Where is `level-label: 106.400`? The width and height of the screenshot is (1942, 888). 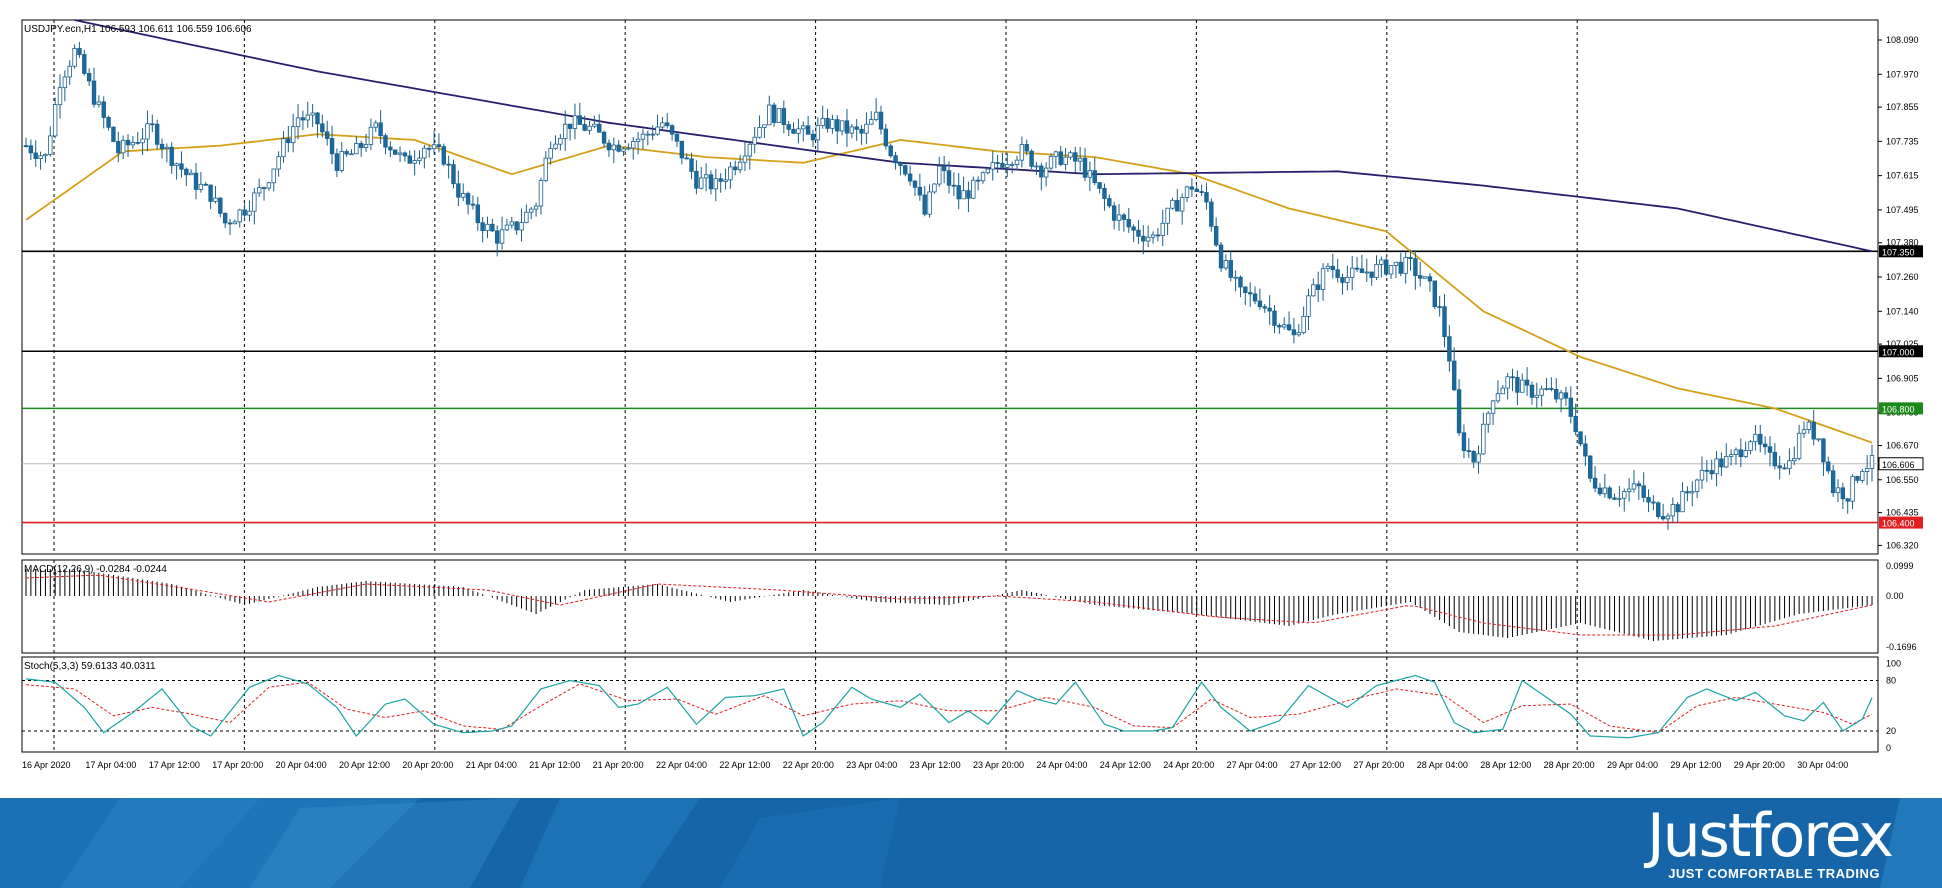 level-label: 106.400 is located at coordinates (1898, 524).